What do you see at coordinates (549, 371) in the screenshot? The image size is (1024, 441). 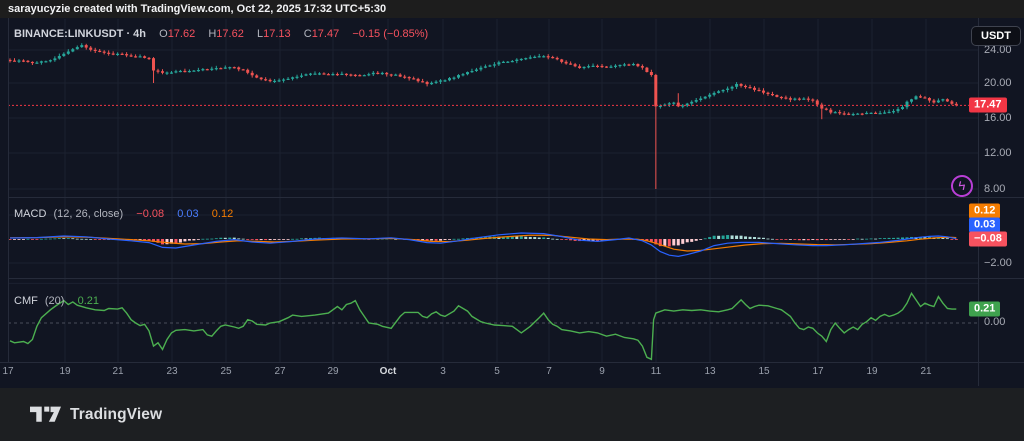 I see `time-axis-label: 7` at bounding box center [549, 371].